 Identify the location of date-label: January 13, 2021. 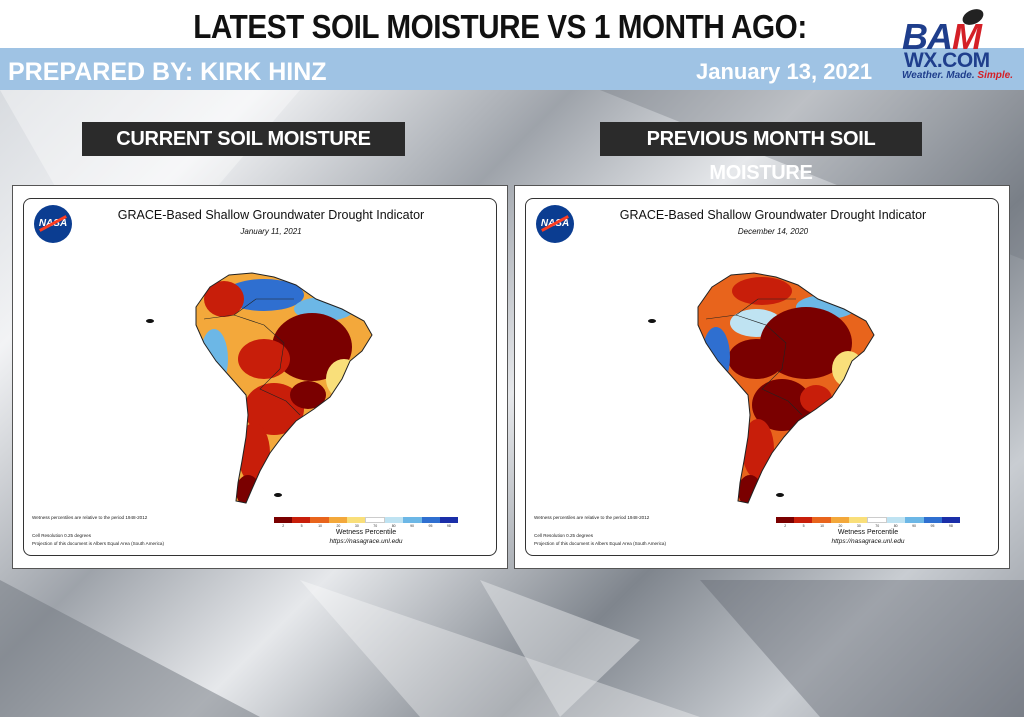
(784, 71).